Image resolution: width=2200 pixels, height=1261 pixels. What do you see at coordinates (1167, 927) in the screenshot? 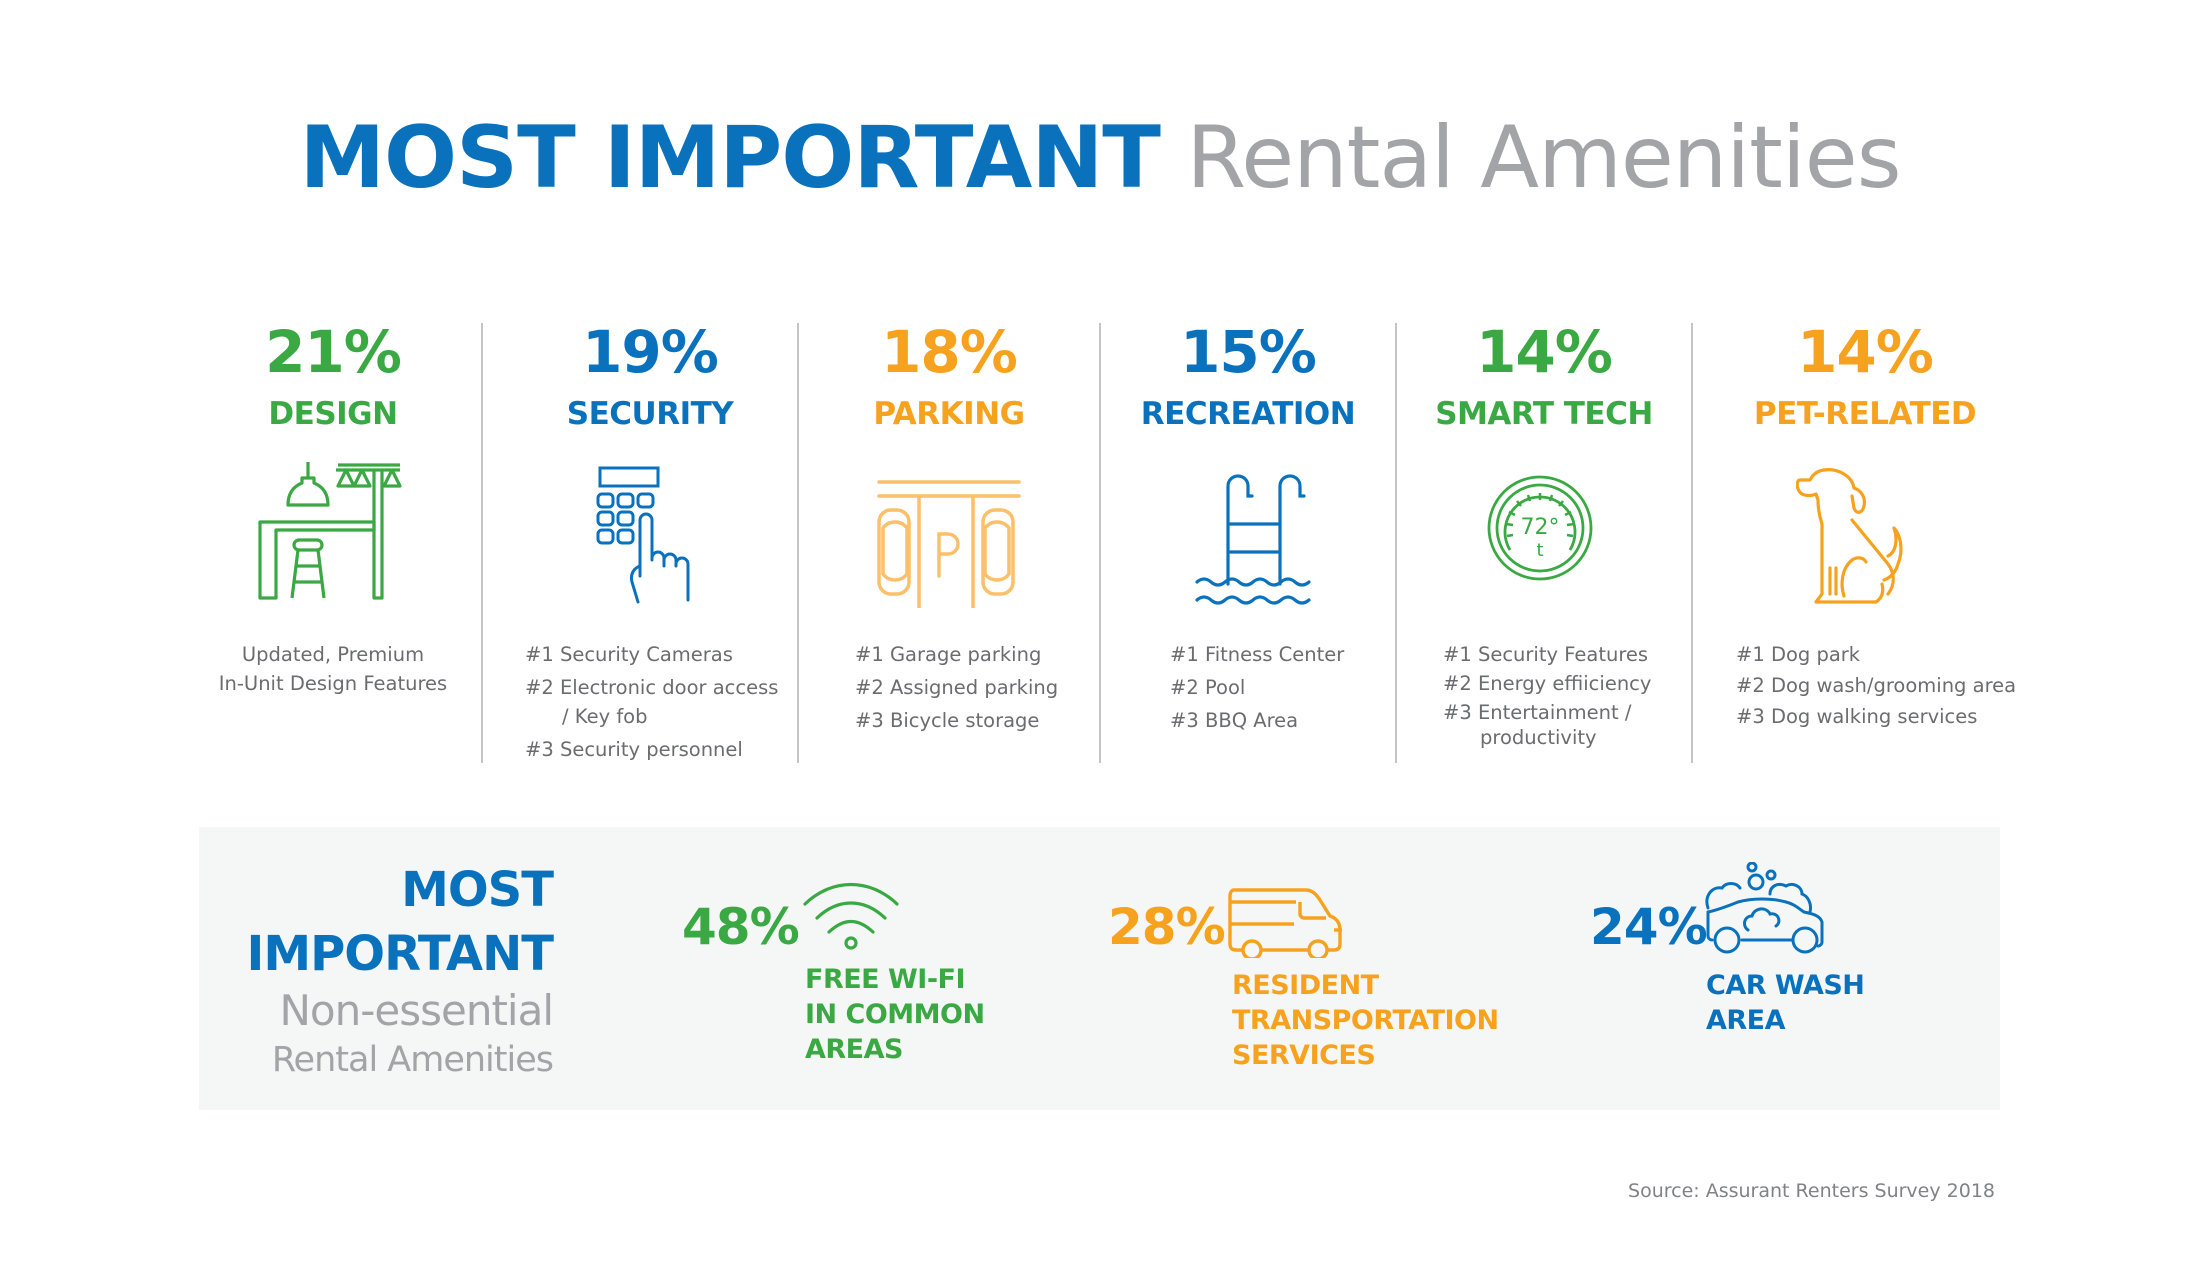
I see `transportation-percent: 28%` at bounding box center [1167, 927].